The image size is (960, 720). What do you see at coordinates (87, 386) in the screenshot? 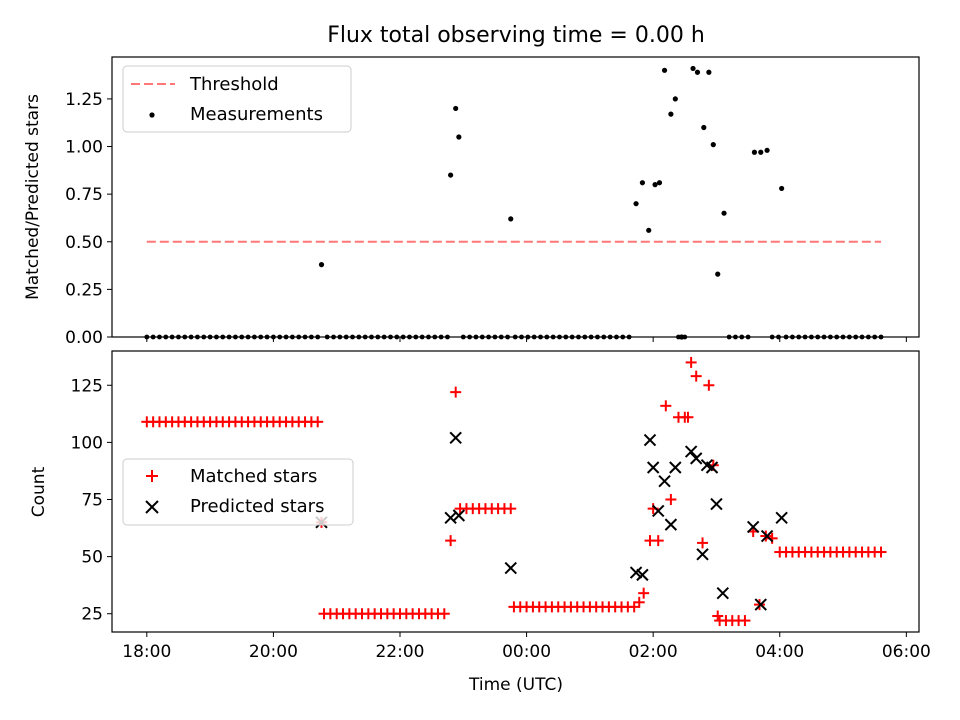
I see `y-tick-label: 125` at bounding box center [87, 386].